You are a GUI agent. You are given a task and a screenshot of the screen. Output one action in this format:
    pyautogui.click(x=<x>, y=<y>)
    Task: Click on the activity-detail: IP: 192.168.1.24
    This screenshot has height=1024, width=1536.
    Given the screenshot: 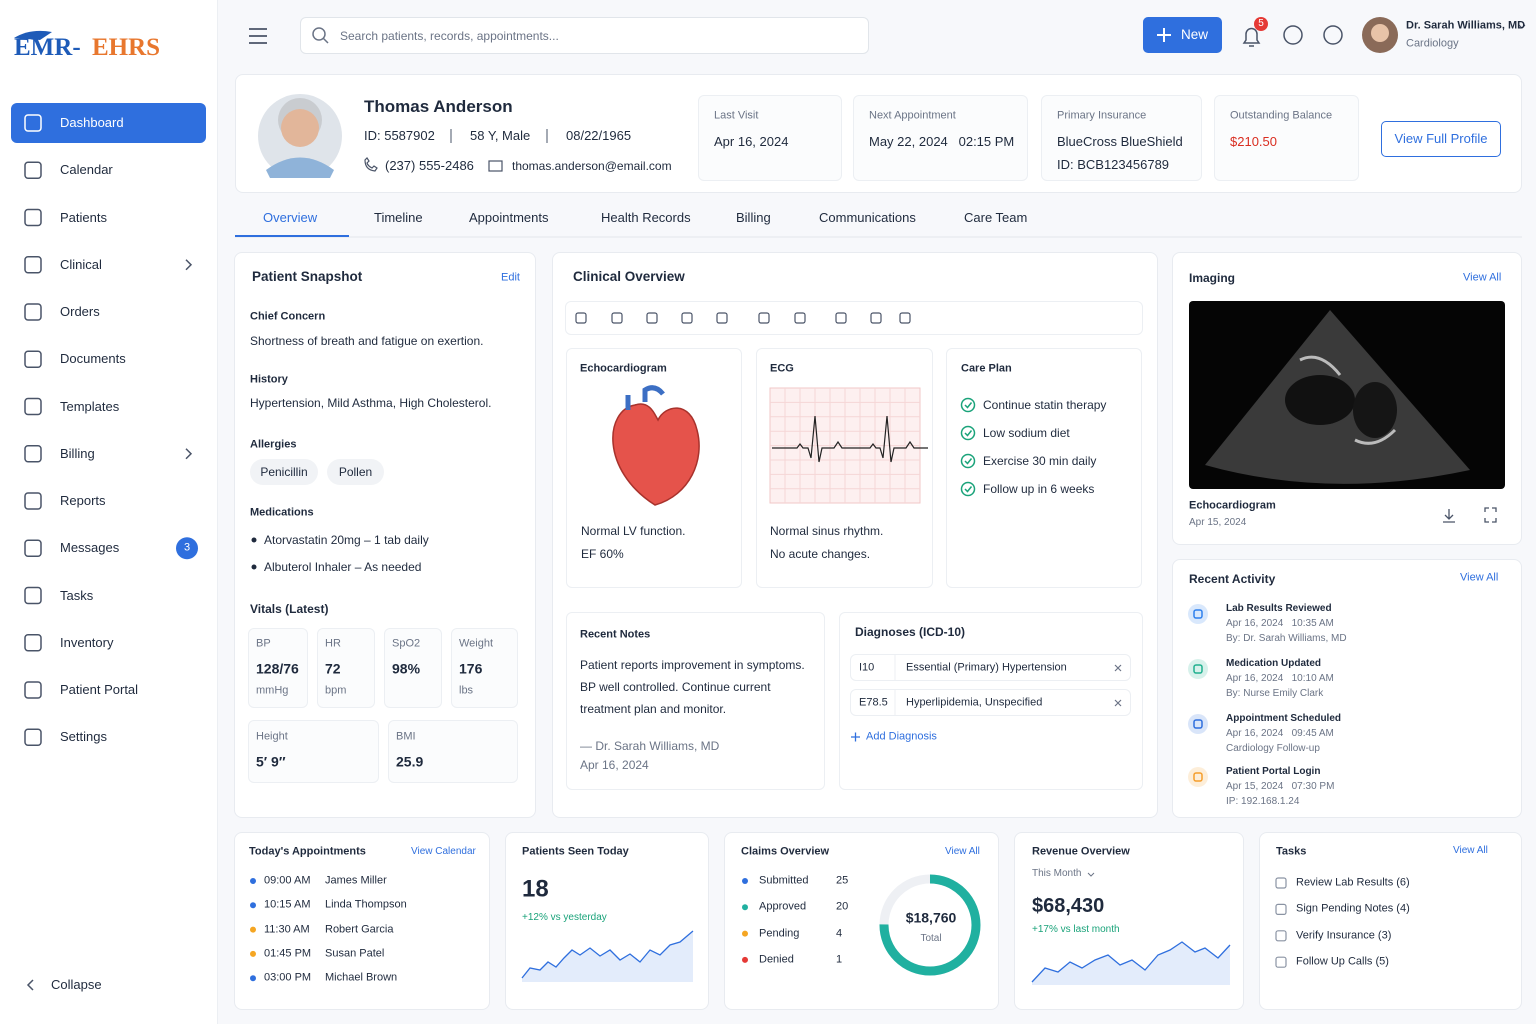 What is the action you would take?
    pyautogui.click(x=1263, y=801)
    